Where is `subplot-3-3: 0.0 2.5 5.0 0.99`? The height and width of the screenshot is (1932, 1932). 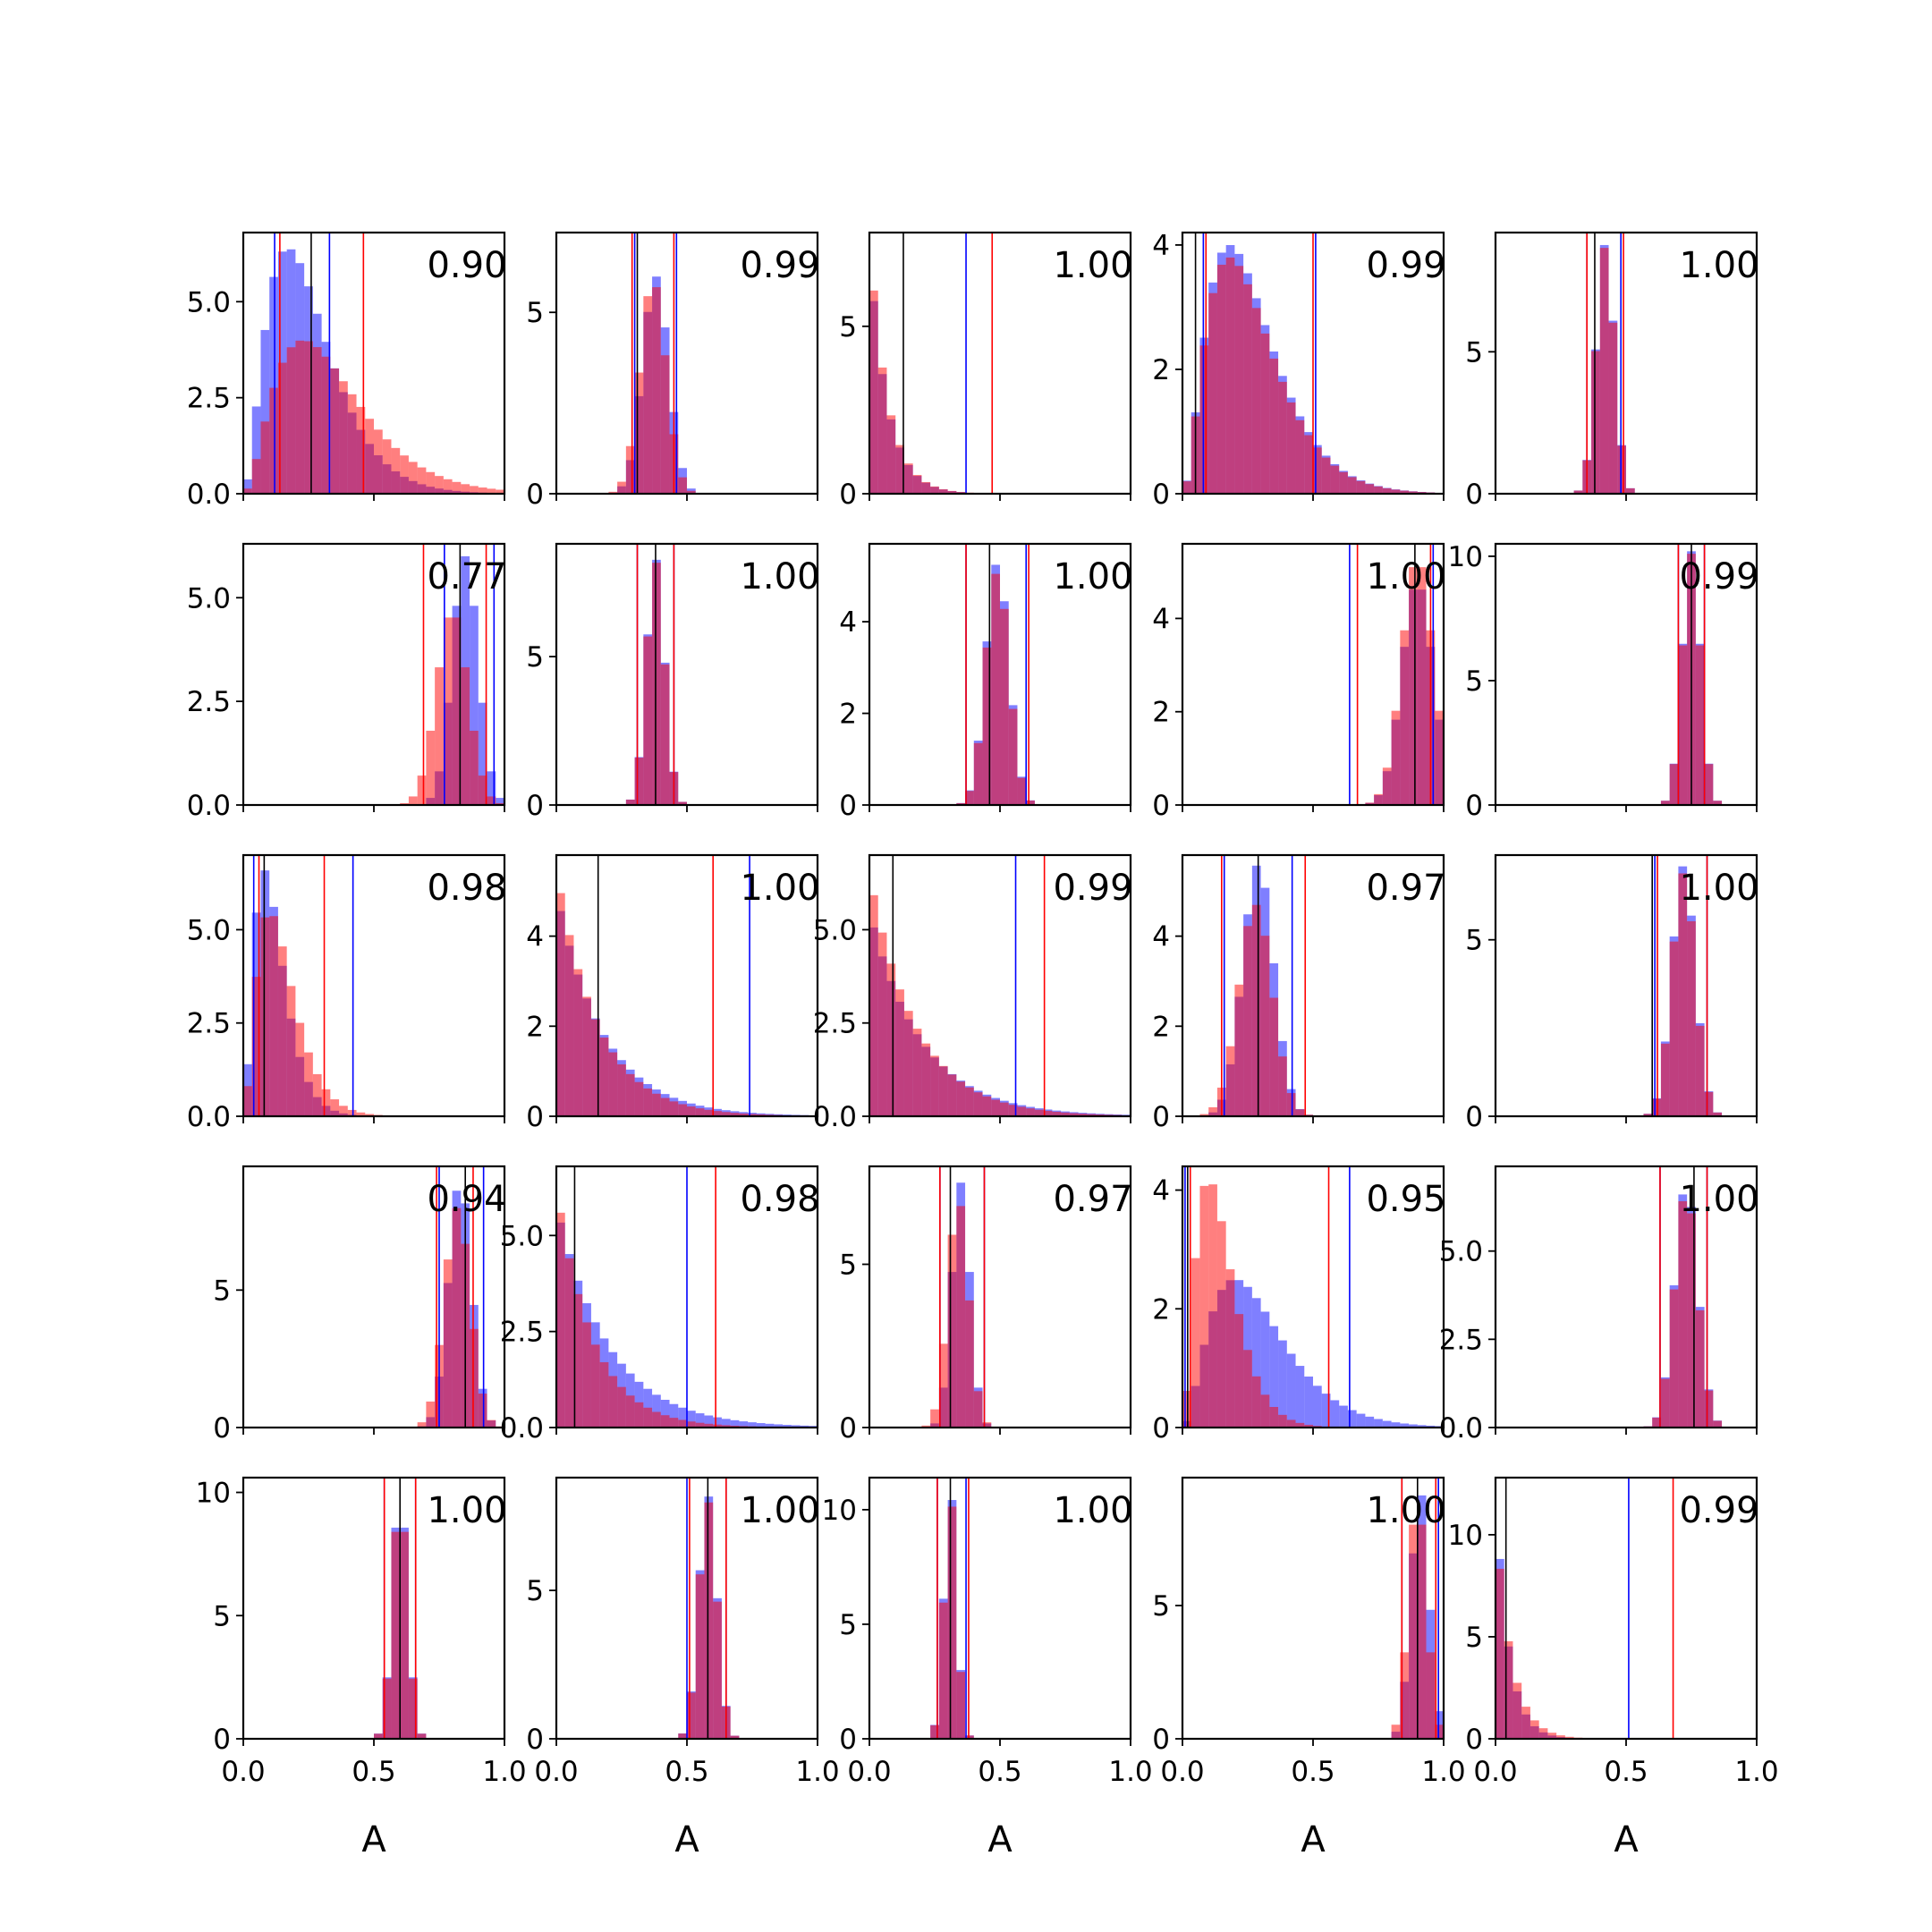 subplot-3-3: 0.0 2.5 5.0 0.99 is located at coordinates (973, 993).